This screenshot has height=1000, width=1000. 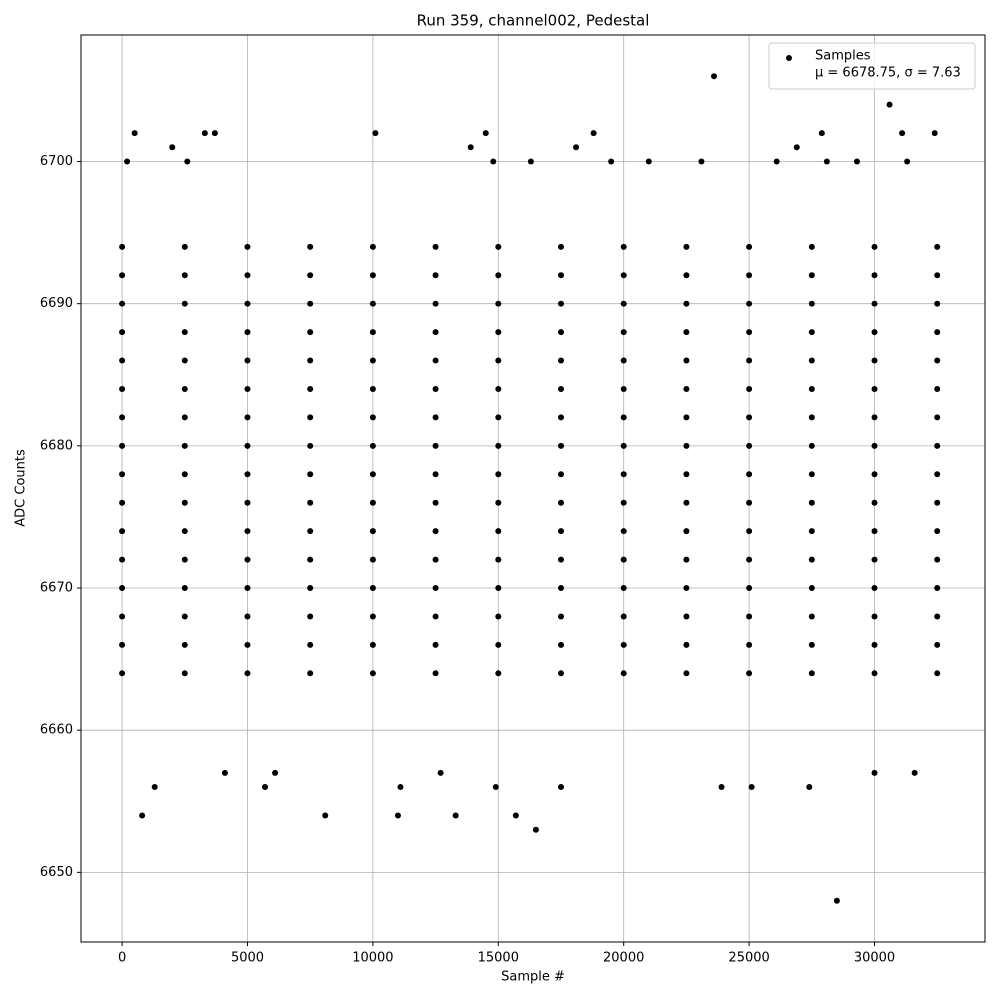 I want to click on chart-title: Run 359, channel002, Pedestal, so click(x=533, y=21).